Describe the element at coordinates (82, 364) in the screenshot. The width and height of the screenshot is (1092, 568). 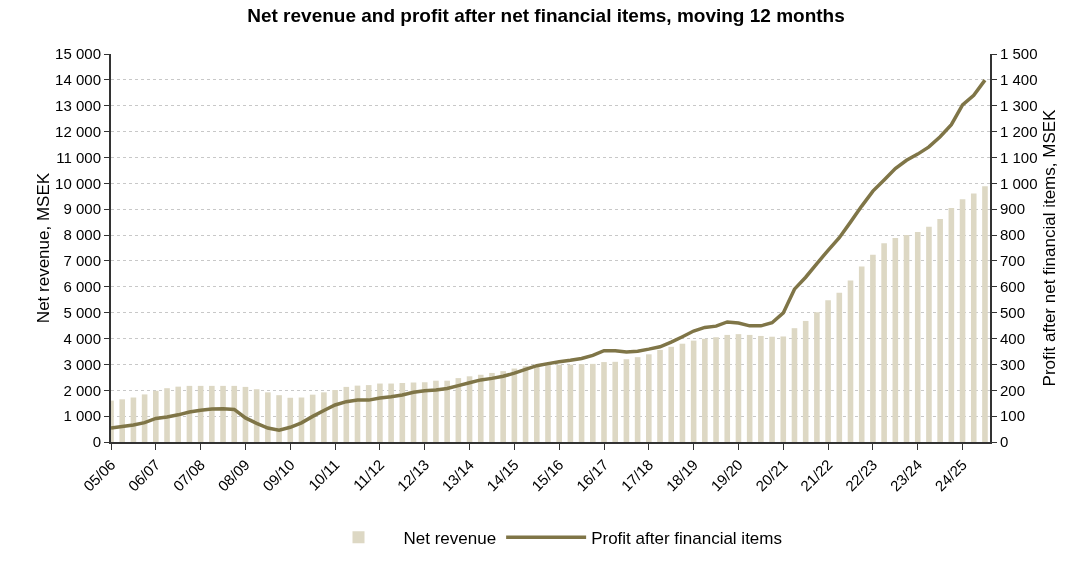
I see `y-tick-label: 3 000` at that location.